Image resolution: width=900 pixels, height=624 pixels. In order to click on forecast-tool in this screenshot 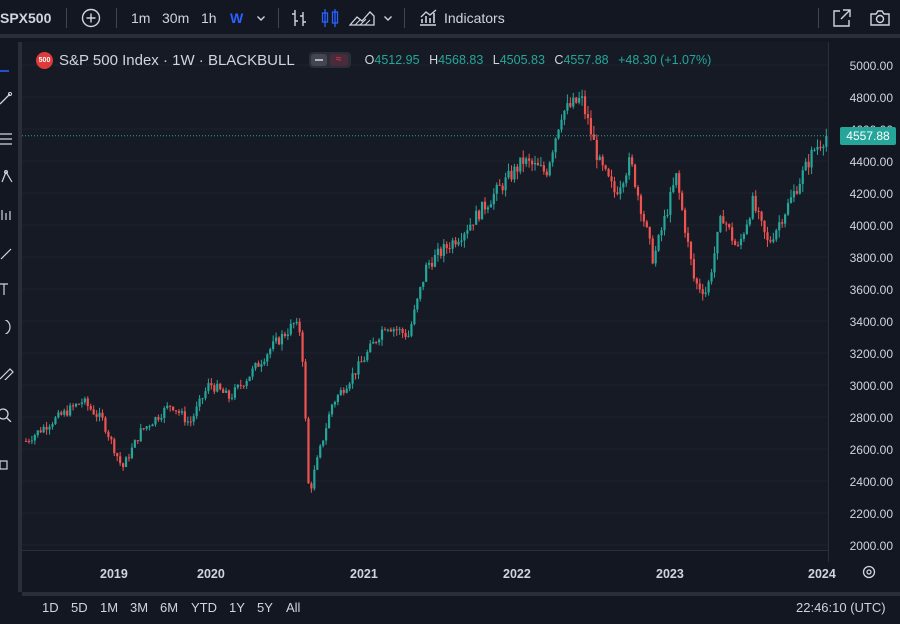, I will do `click(7, 215)`.